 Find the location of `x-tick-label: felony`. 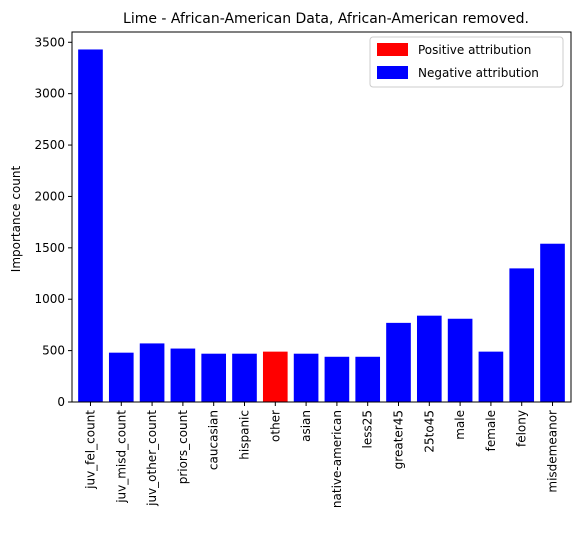

x-tick-label: felony is located at coordinates (522, 428).